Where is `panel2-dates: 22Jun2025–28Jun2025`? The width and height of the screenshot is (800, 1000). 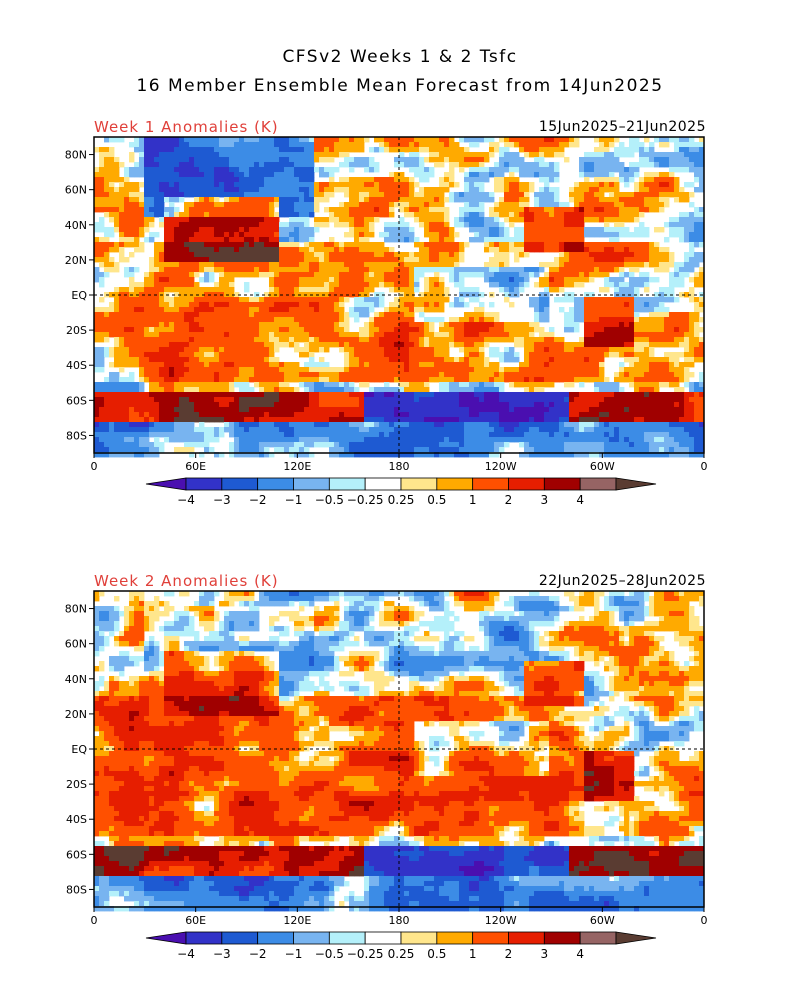 panel2-dates: 22Jun2025–28Jun2025 is located at coordinates (622, 581).